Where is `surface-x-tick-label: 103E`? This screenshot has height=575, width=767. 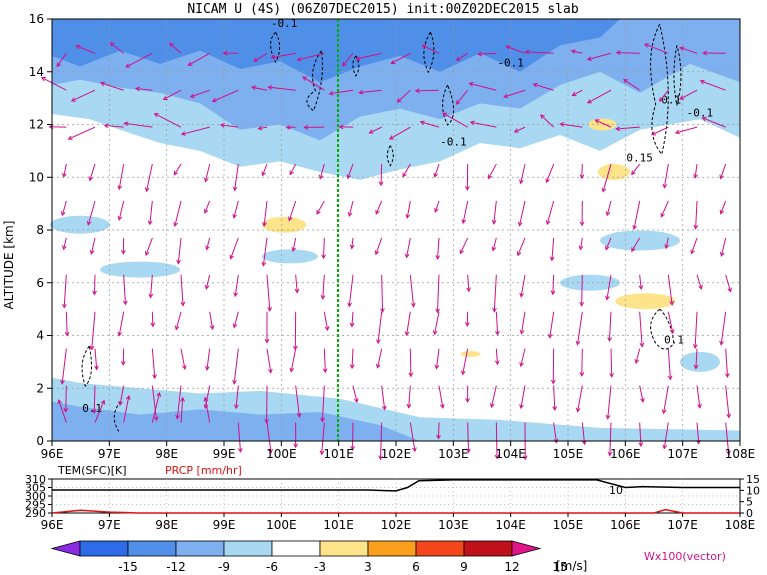 surface-x-tick-label: 103E is located at coordinates (453, 525).